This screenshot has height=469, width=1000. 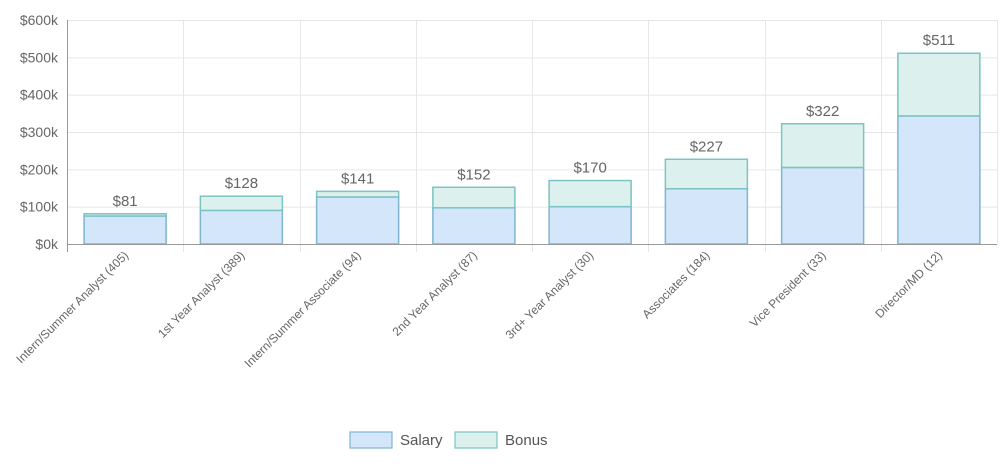 I want to click on x-tick-label: Vice President (33), so click(x=788, y=289).